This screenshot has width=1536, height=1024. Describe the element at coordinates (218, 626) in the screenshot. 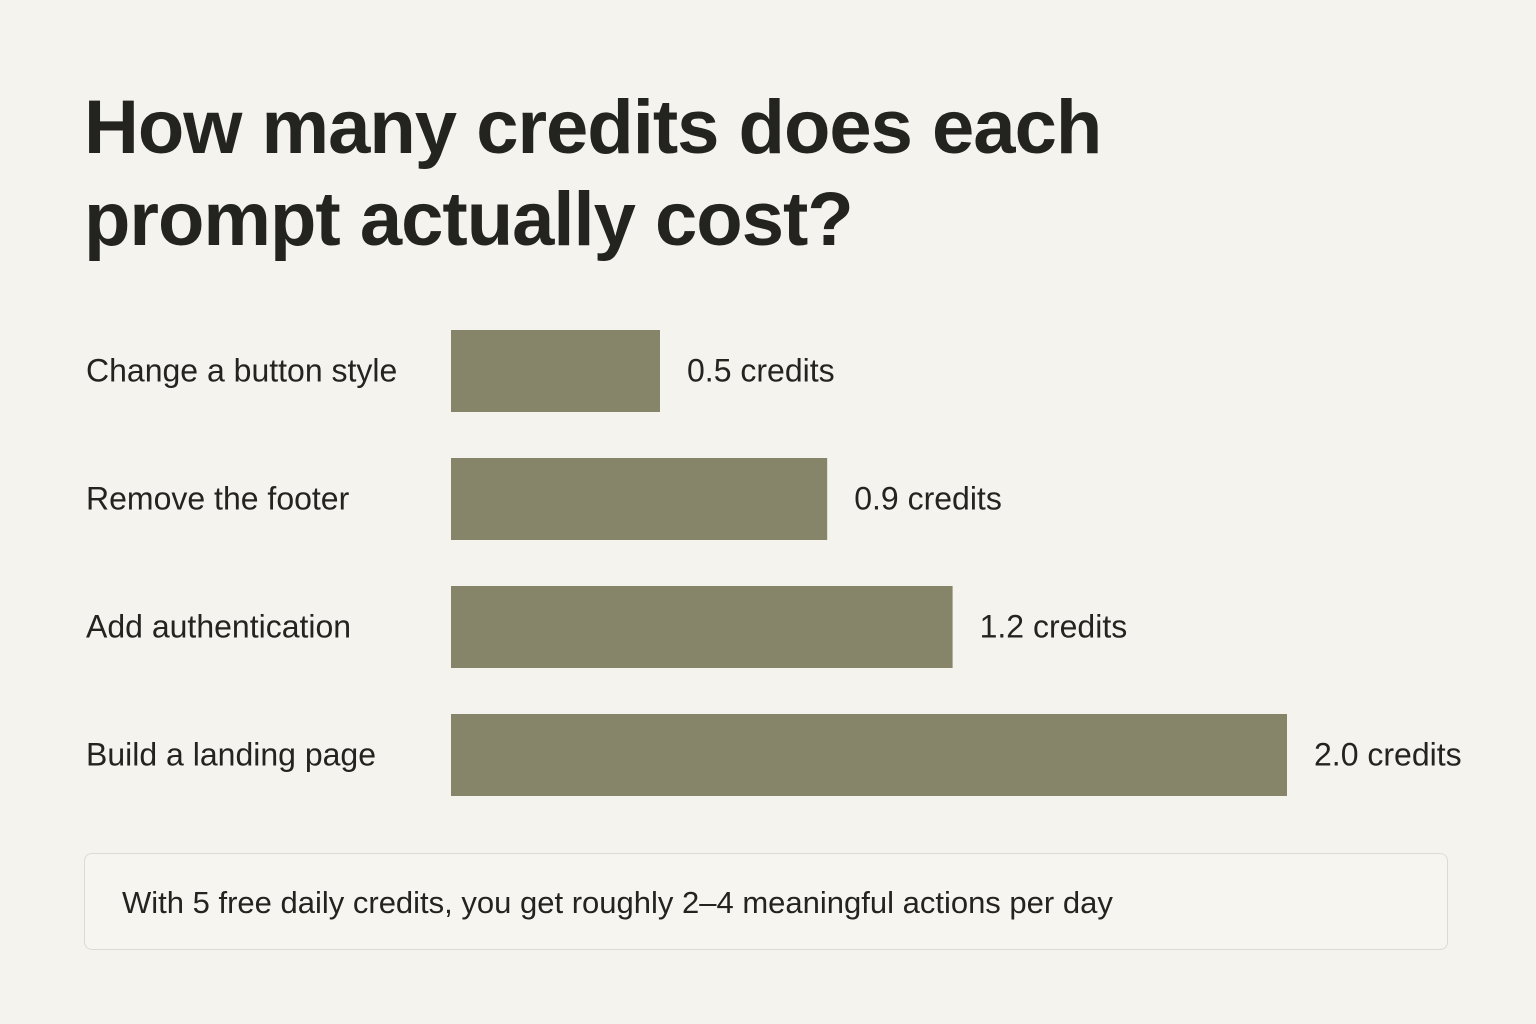

I see `category-label: Add authentication` at that location.